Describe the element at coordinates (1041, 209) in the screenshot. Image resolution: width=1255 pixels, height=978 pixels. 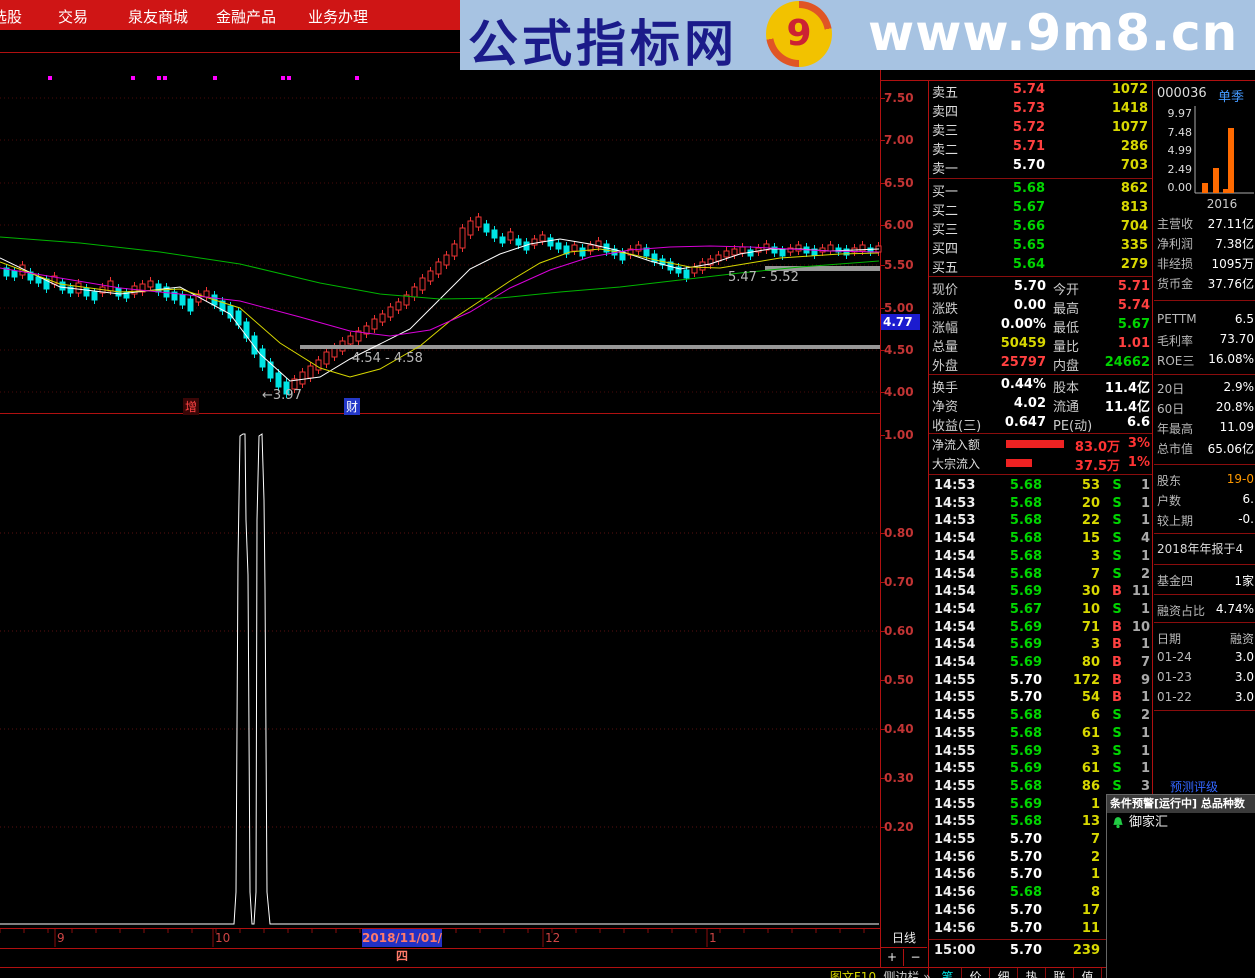
I see `bid-row-1: 买二 5.67 813` at that location.